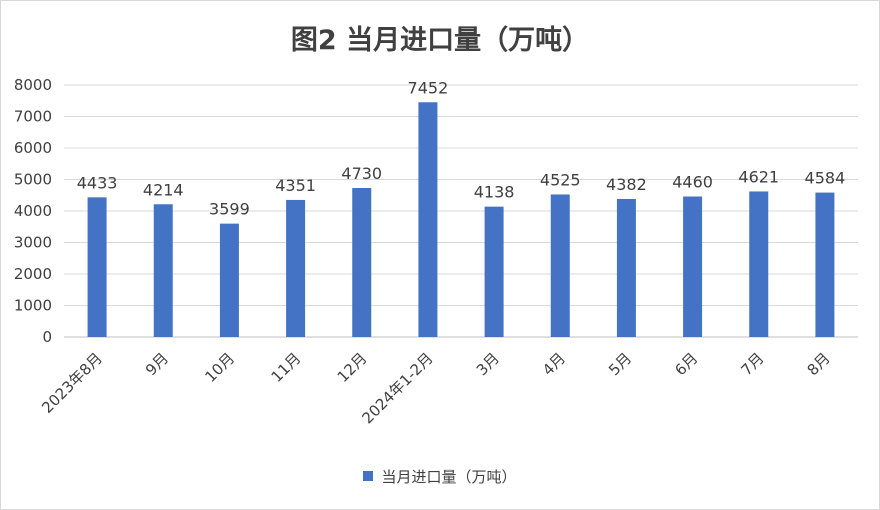 The height and width of the screenshot is (510, 880). I want to click on data-label: 4382, so click(626, 184).